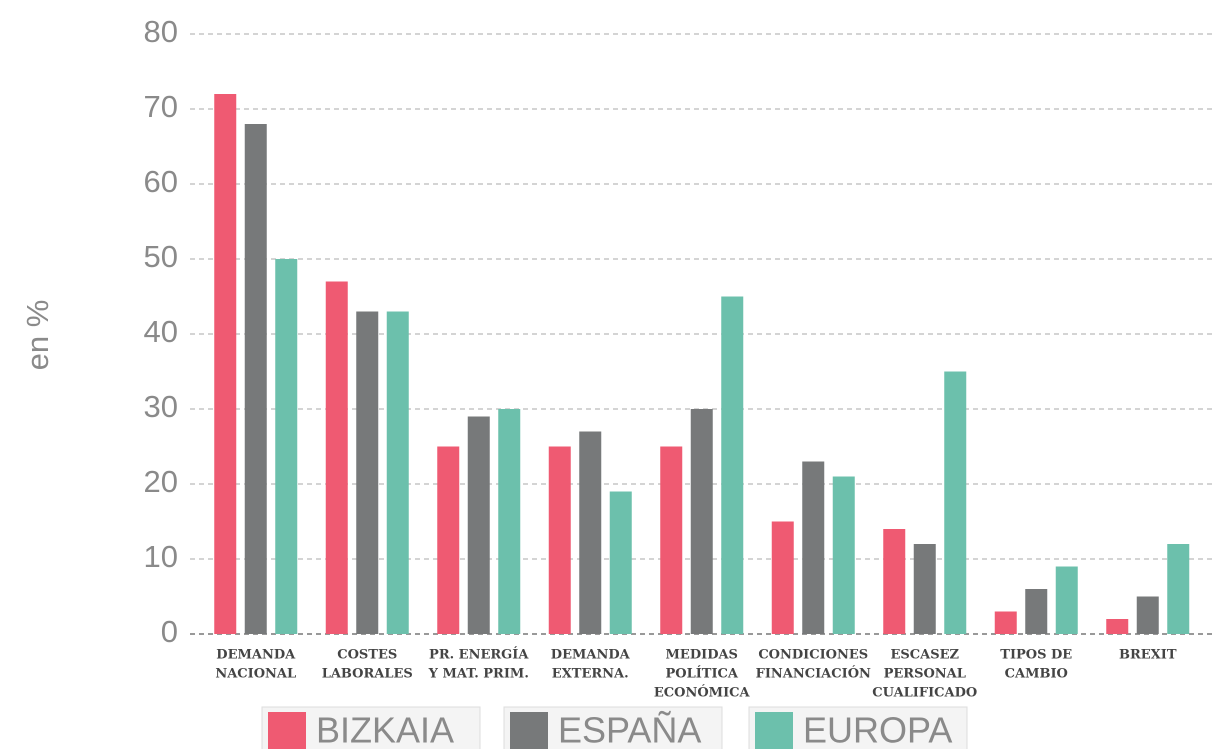 Image resolution: width=1215 pixels, height=749 pixels. Describe the element at coordinates (1036, 655) in the screenshot. I see `x-tick-label: TIPOS DE` at that location.